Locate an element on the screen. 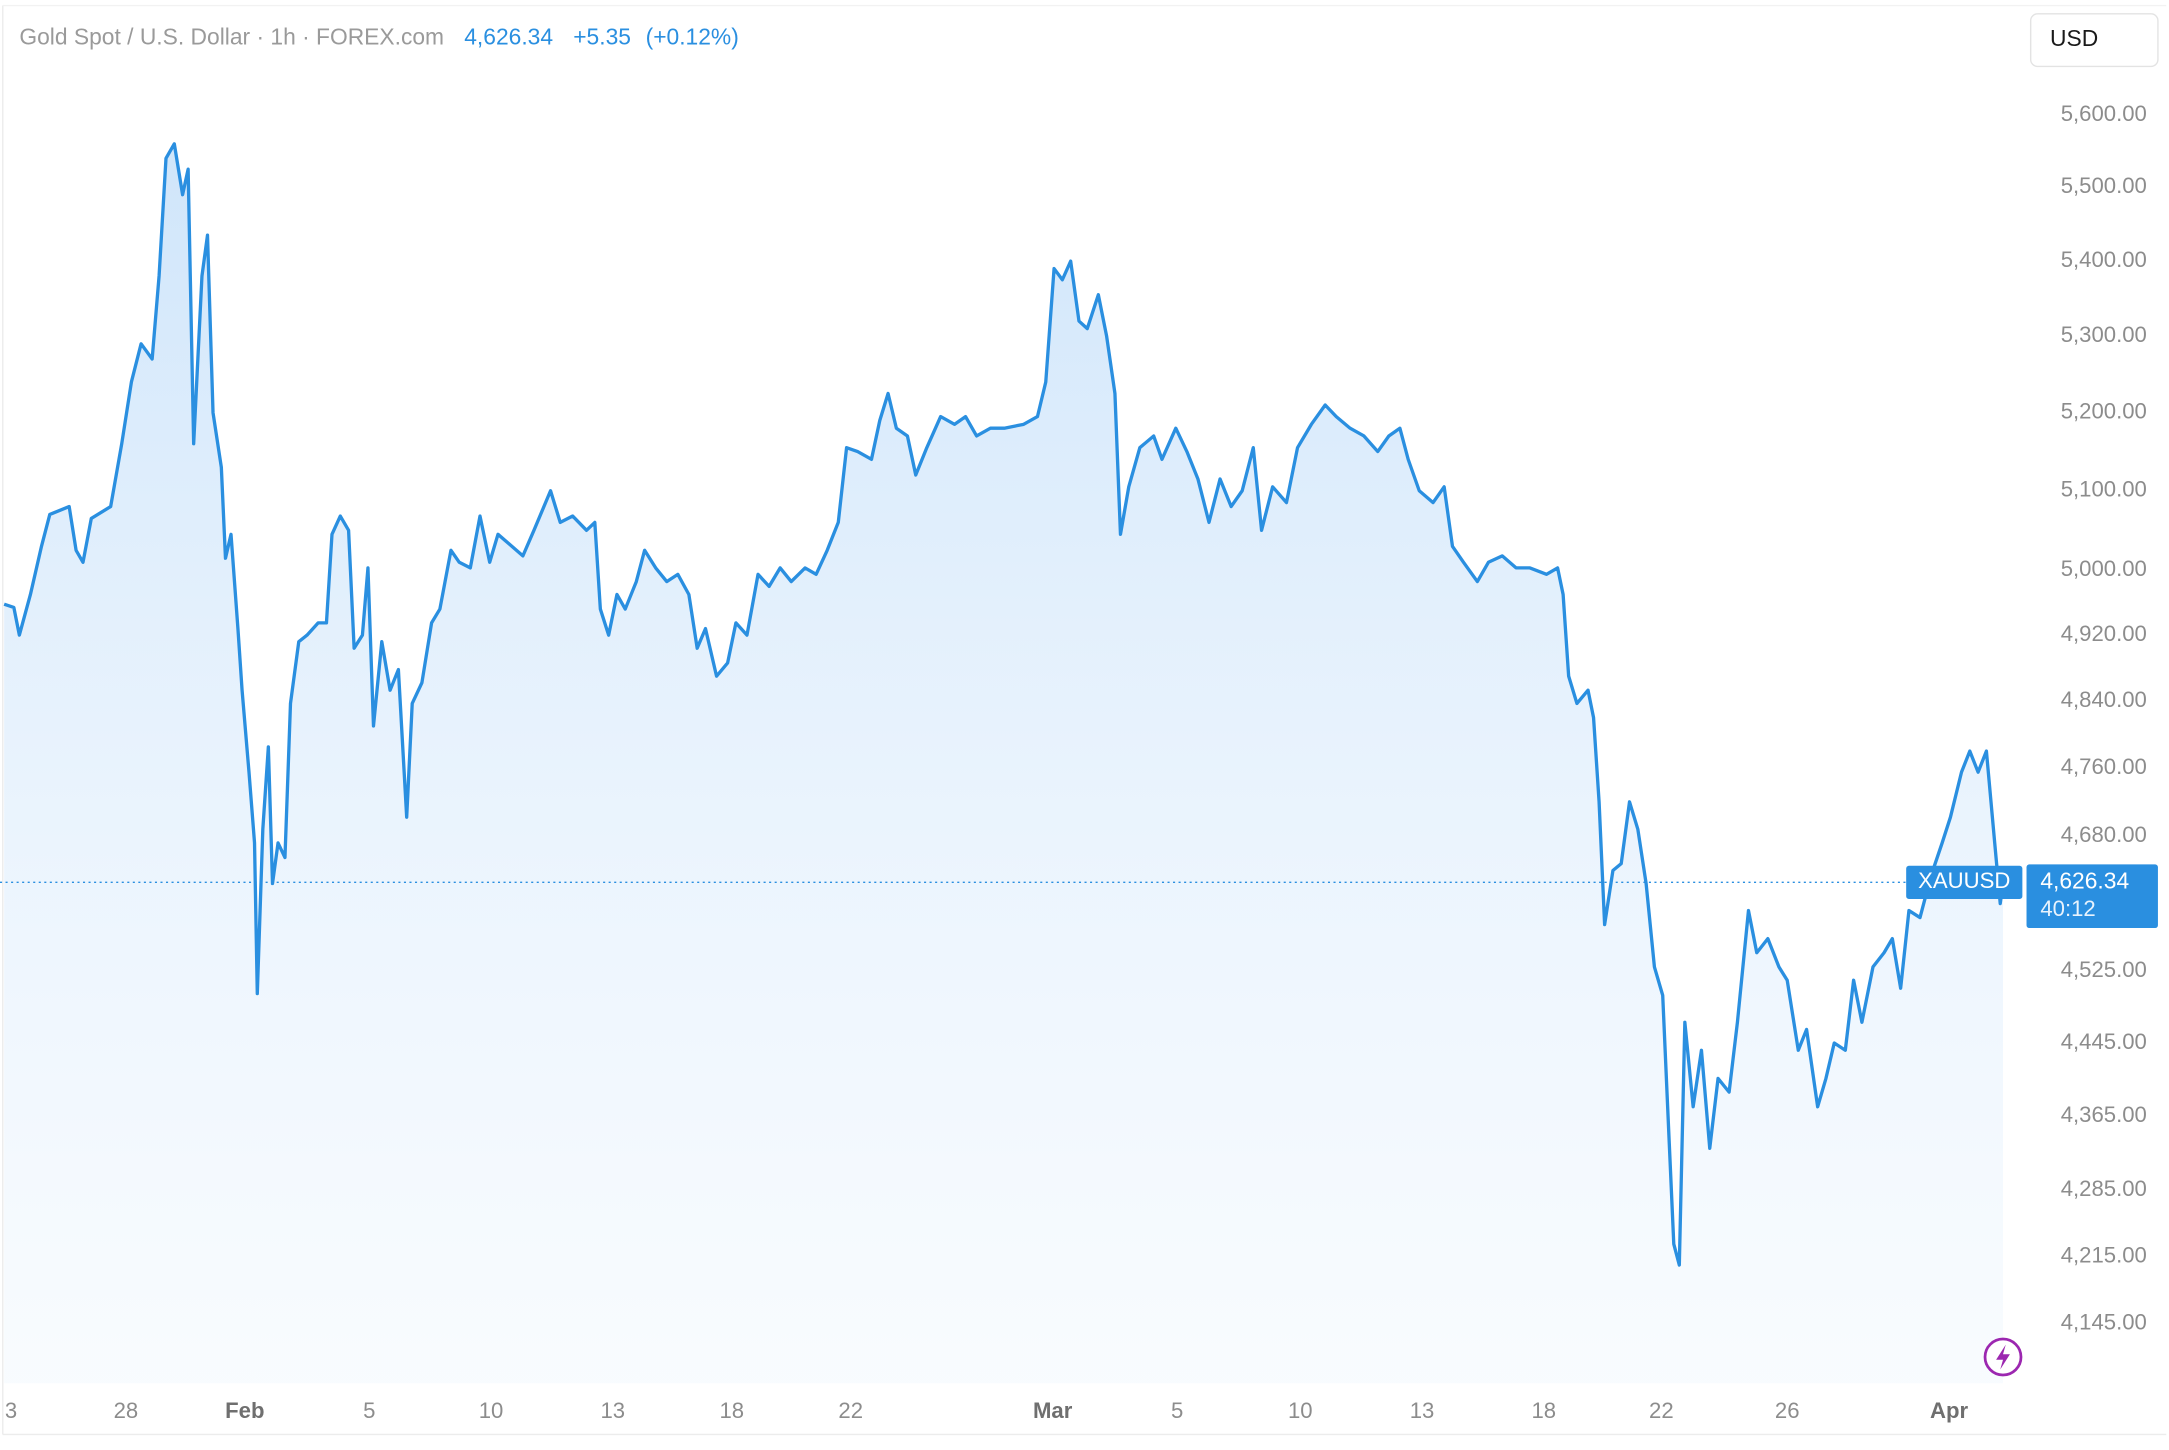  currency-button-box is located at coordinates (2094, 40).